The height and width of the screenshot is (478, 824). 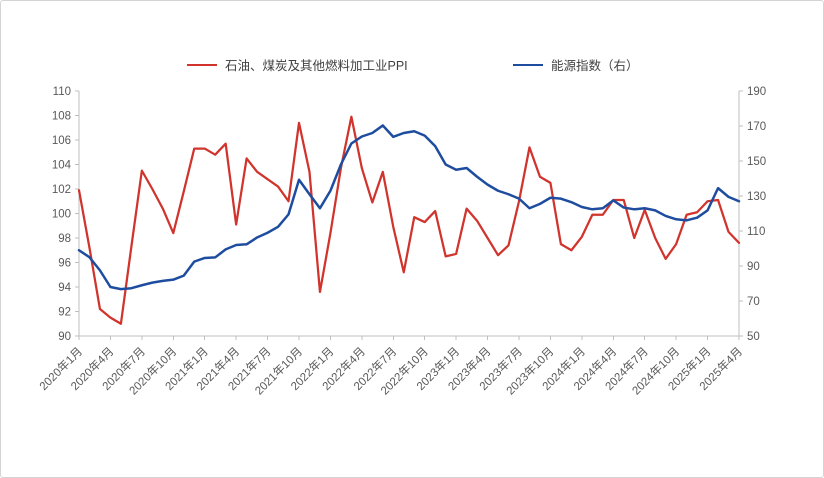 What do you see at coordinates (756, 92) in the screenshot?
I see `right-axis-tick-label: 190` at bounding box center [756, 92].